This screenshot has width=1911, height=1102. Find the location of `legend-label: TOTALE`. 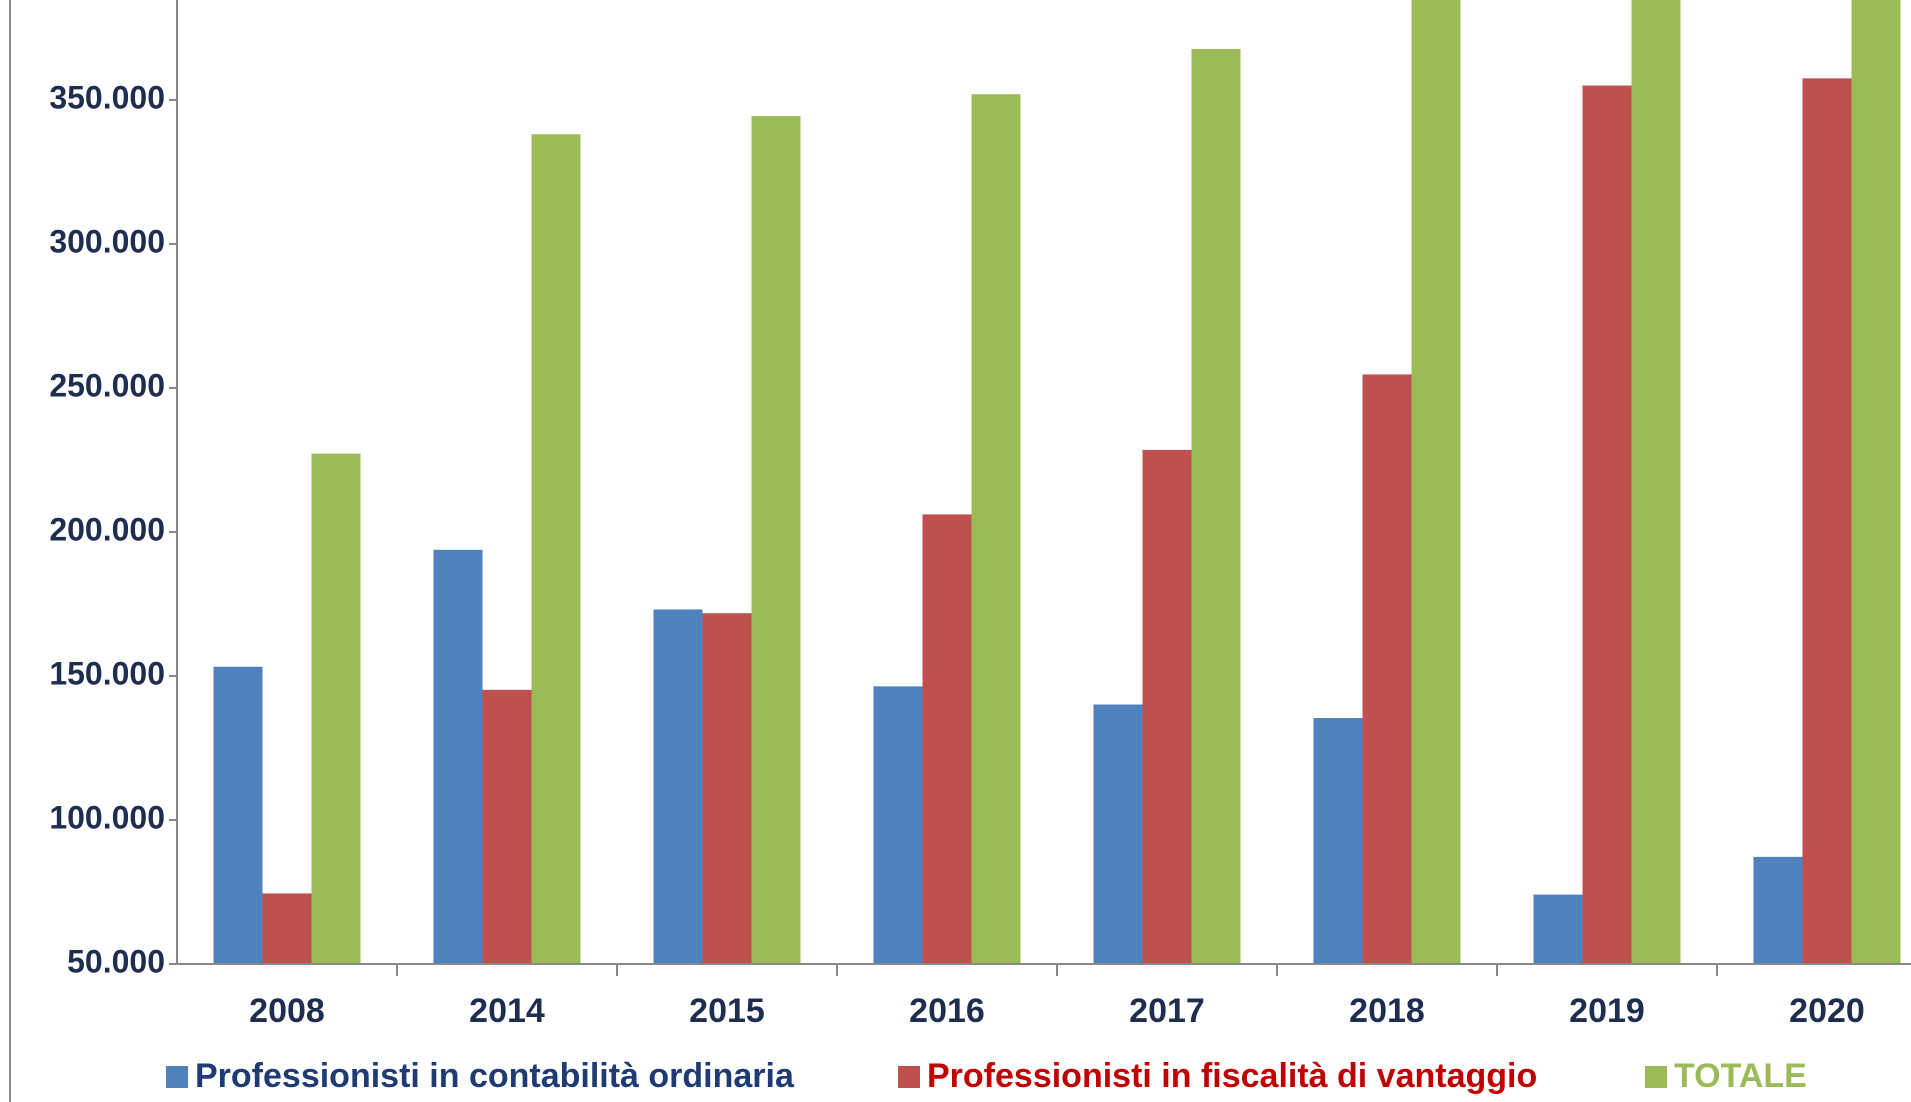

legend-label: TOTALE is located at coordinates (1740, 1076).